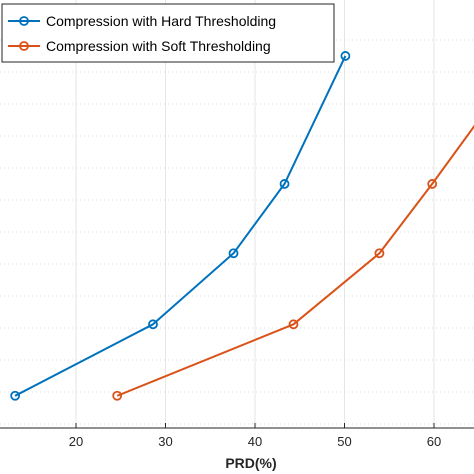  Describe the element at coordinates (255, 441) in the screenshot. I see `x-tick-label: 40` at that location.